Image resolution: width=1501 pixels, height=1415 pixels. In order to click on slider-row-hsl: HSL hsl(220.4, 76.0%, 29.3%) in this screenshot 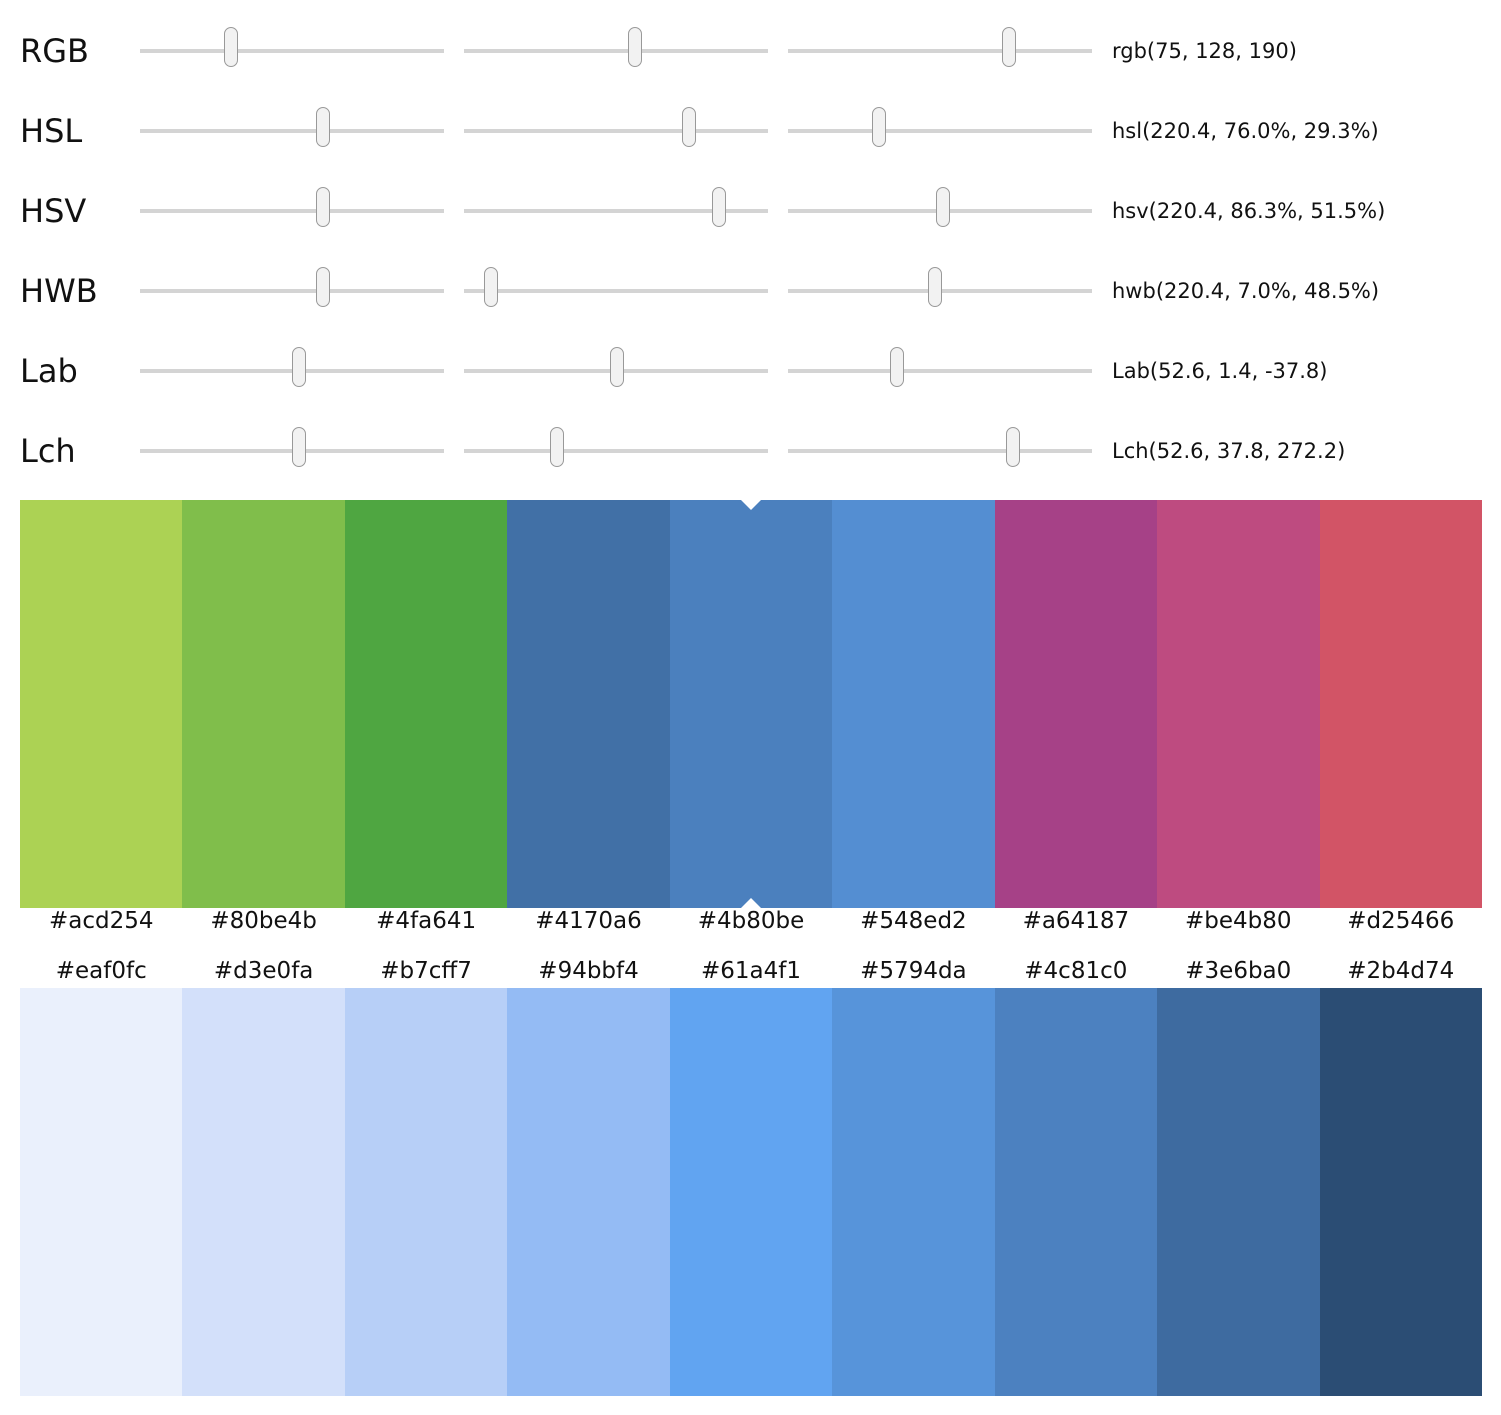, I will do `click(750, 129)`.